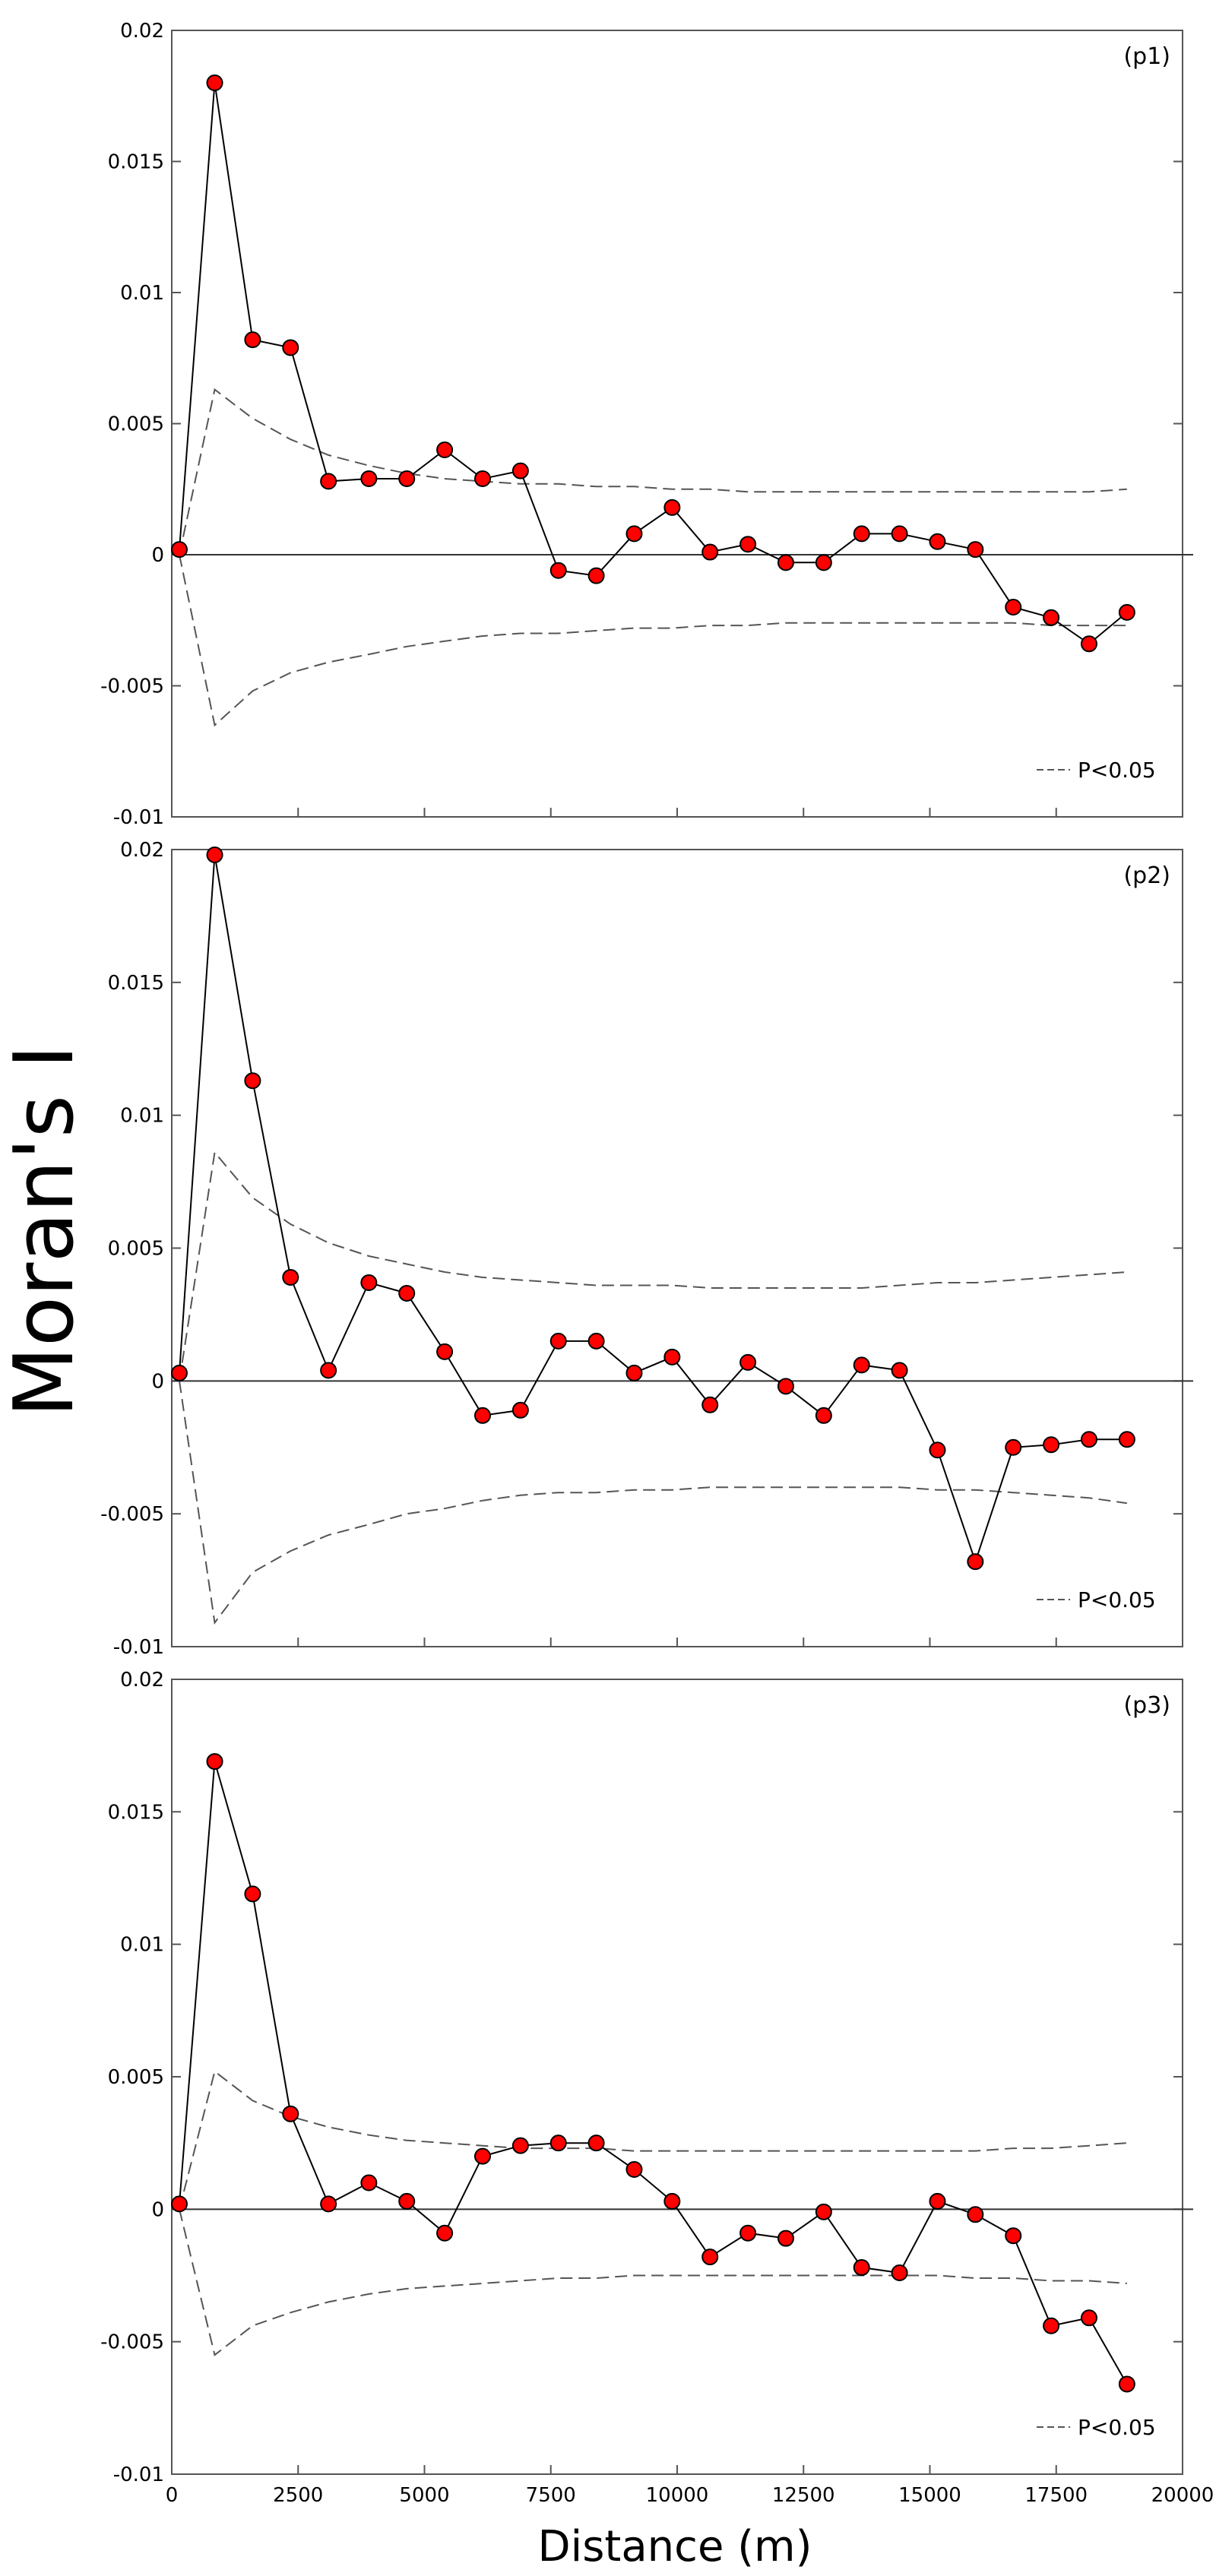 Image resolution: width=1216 pixels, height=2576 pixels. I want to click on panel-label: (p1), so click(1147, 56).